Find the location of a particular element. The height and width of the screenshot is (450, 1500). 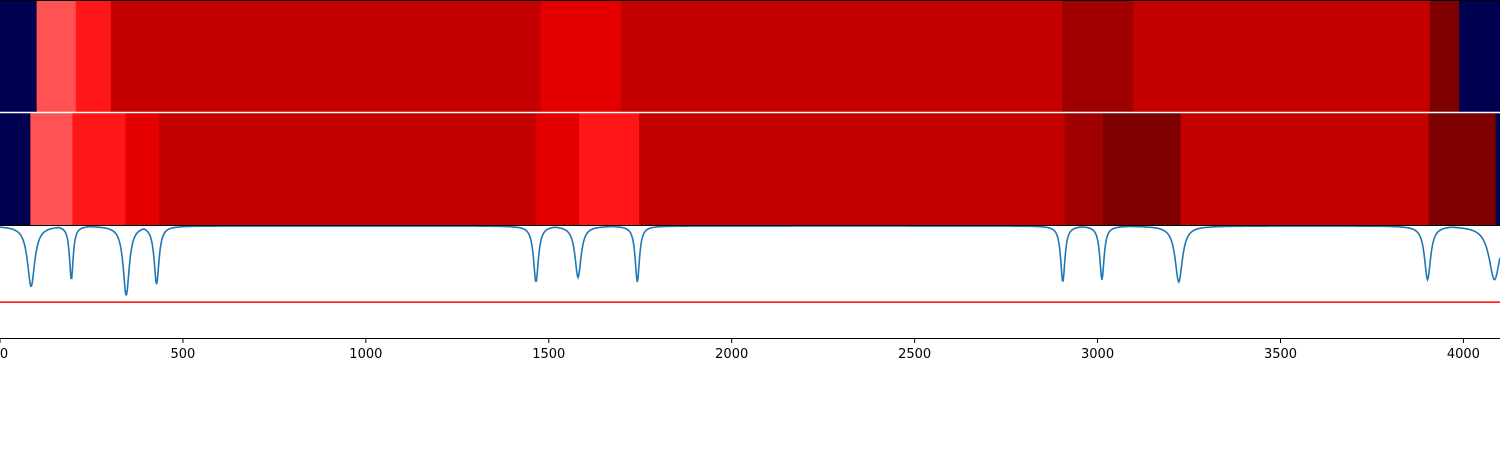

x-tick-label-3000: 3000 is located at coordinates (1097, 354).